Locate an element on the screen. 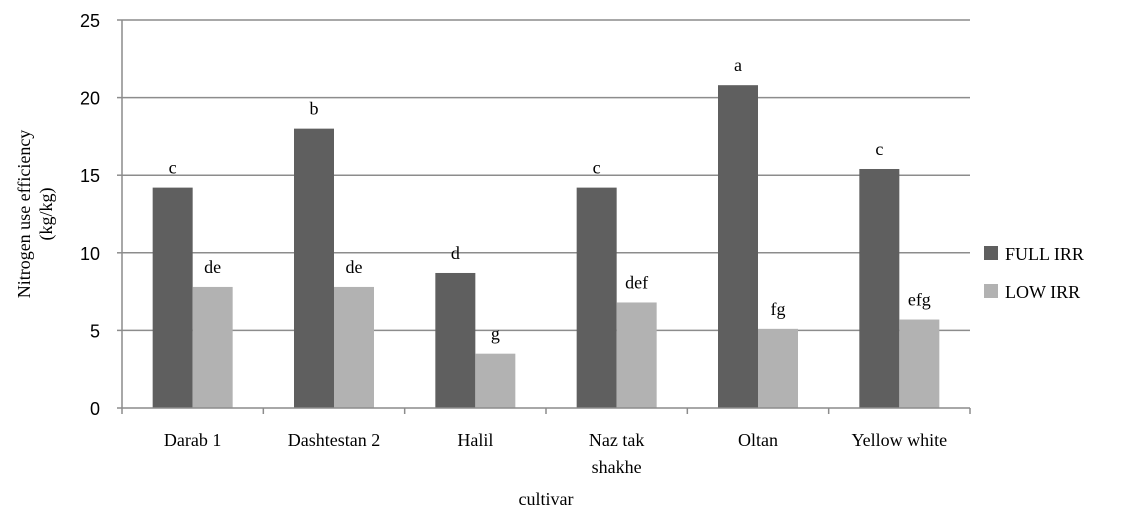 This screenshot has height=512, width=1138. significance-letter: a is located at coordinates (738, 65).